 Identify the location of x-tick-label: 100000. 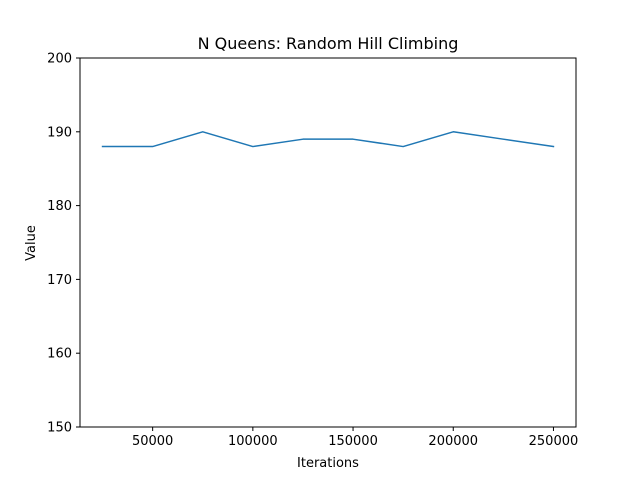
(253, 441).